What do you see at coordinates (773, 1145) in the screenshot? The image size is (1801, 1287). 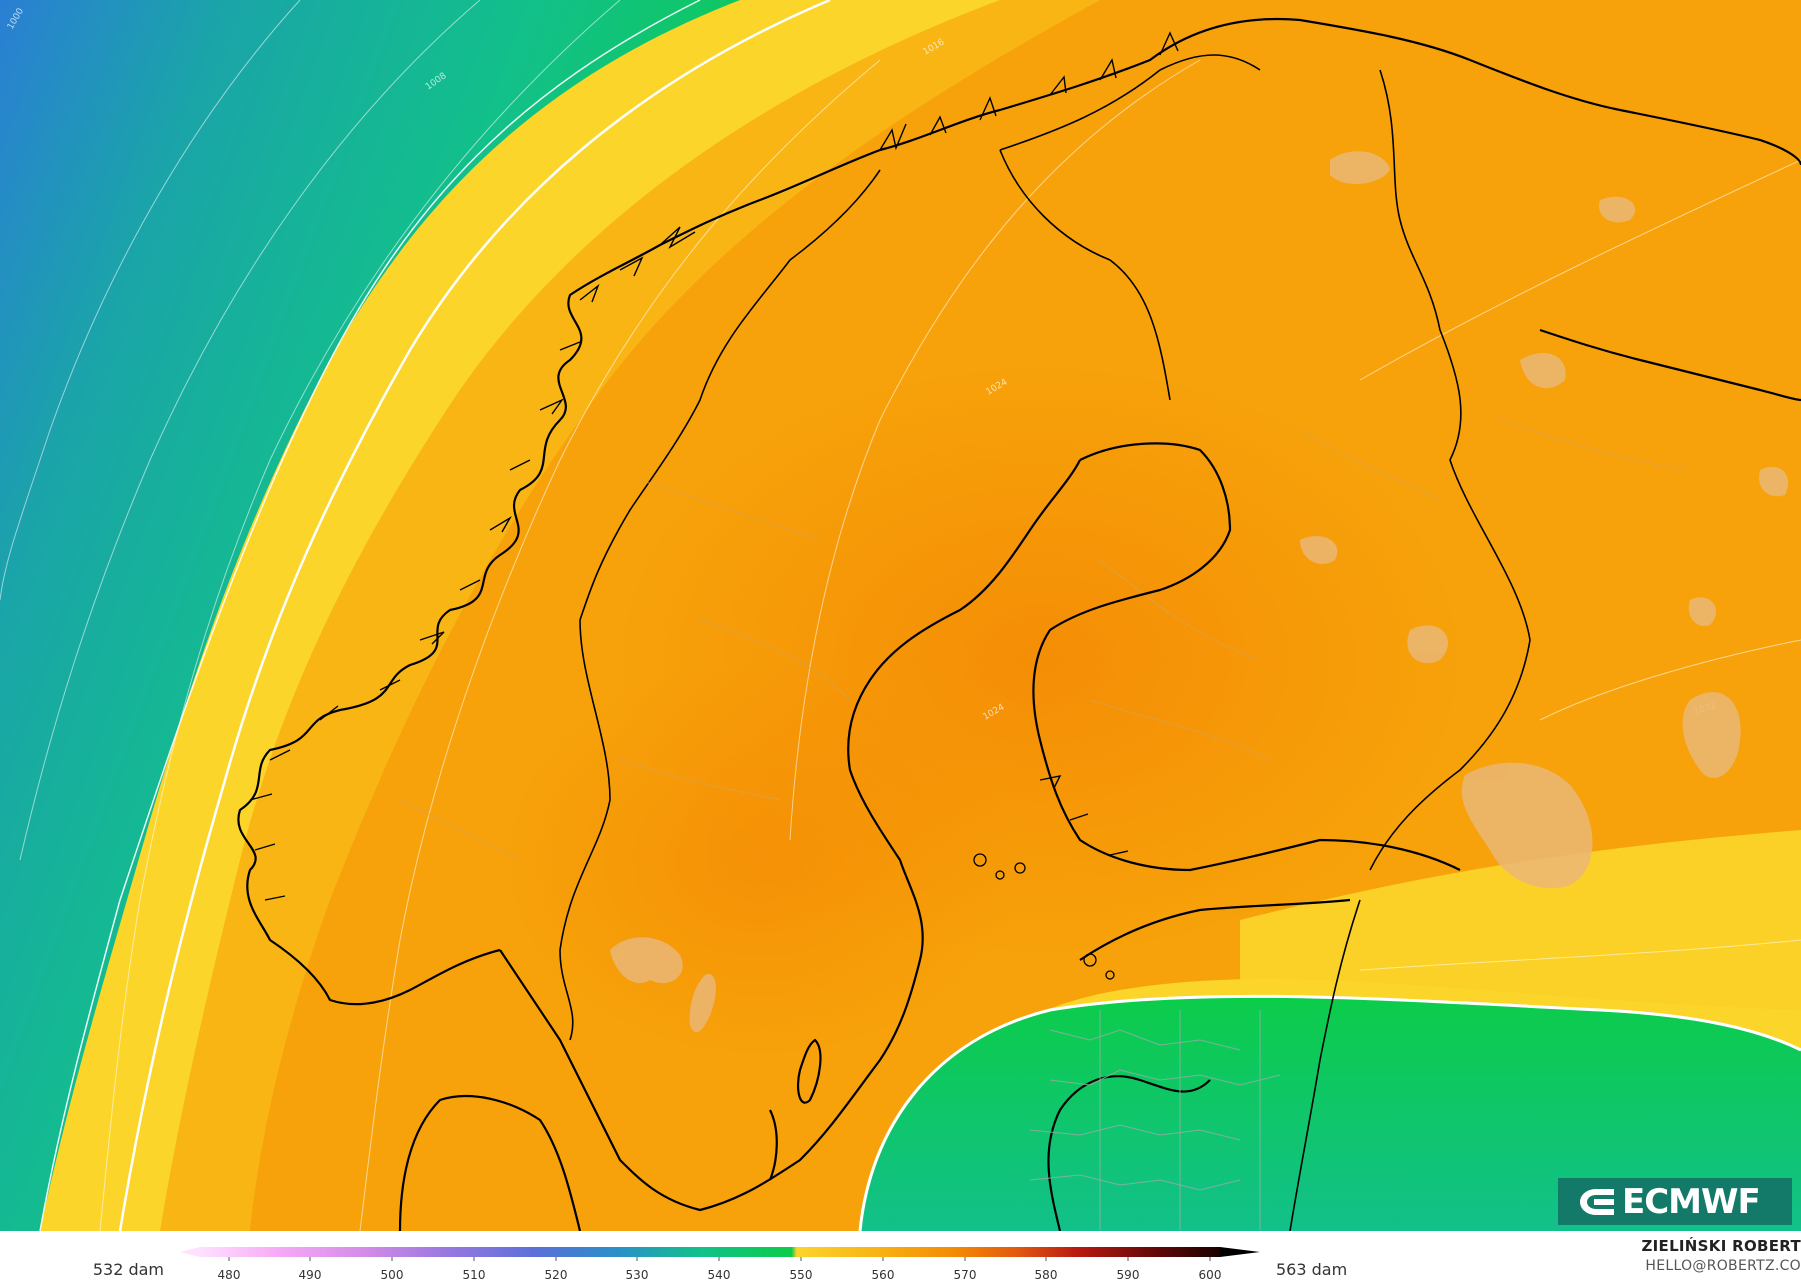 I see `oland` at bounding box center [773, 1145].